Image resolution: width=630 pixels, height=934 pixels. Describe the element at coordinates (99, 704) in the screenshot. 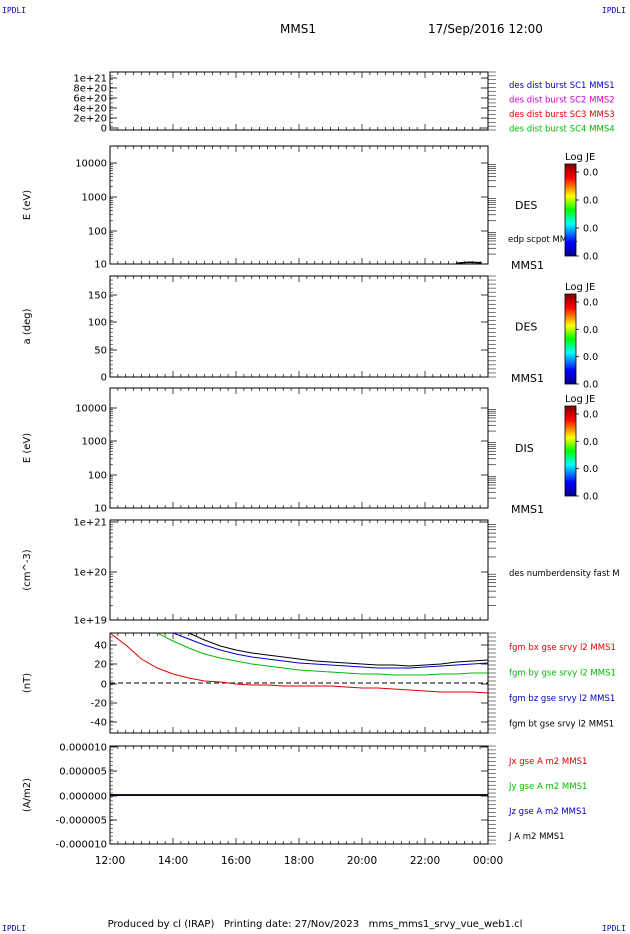

I see `y-tick-label: -20` at that location.